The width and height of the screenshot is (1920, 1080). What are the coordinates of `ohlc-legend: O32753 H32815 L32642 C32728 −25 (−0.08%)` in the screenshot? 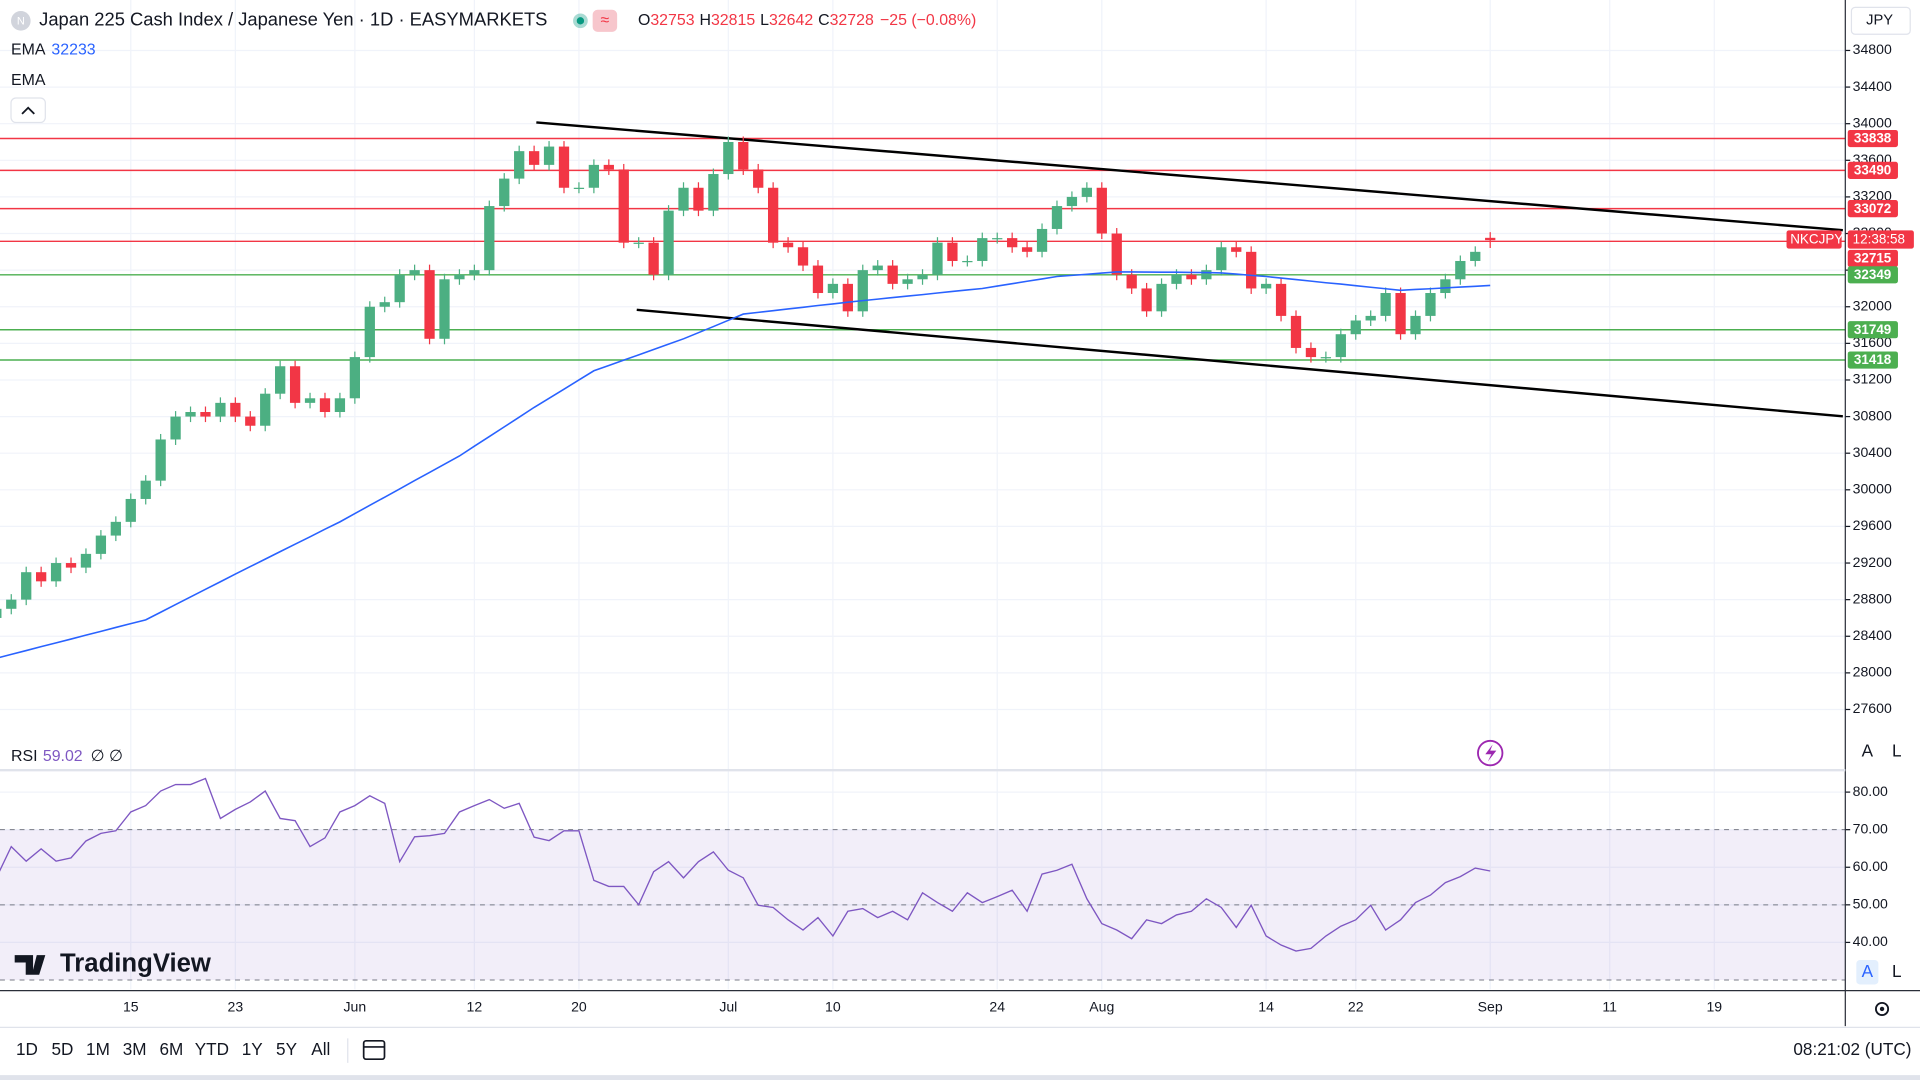 It's located at (807, 20).